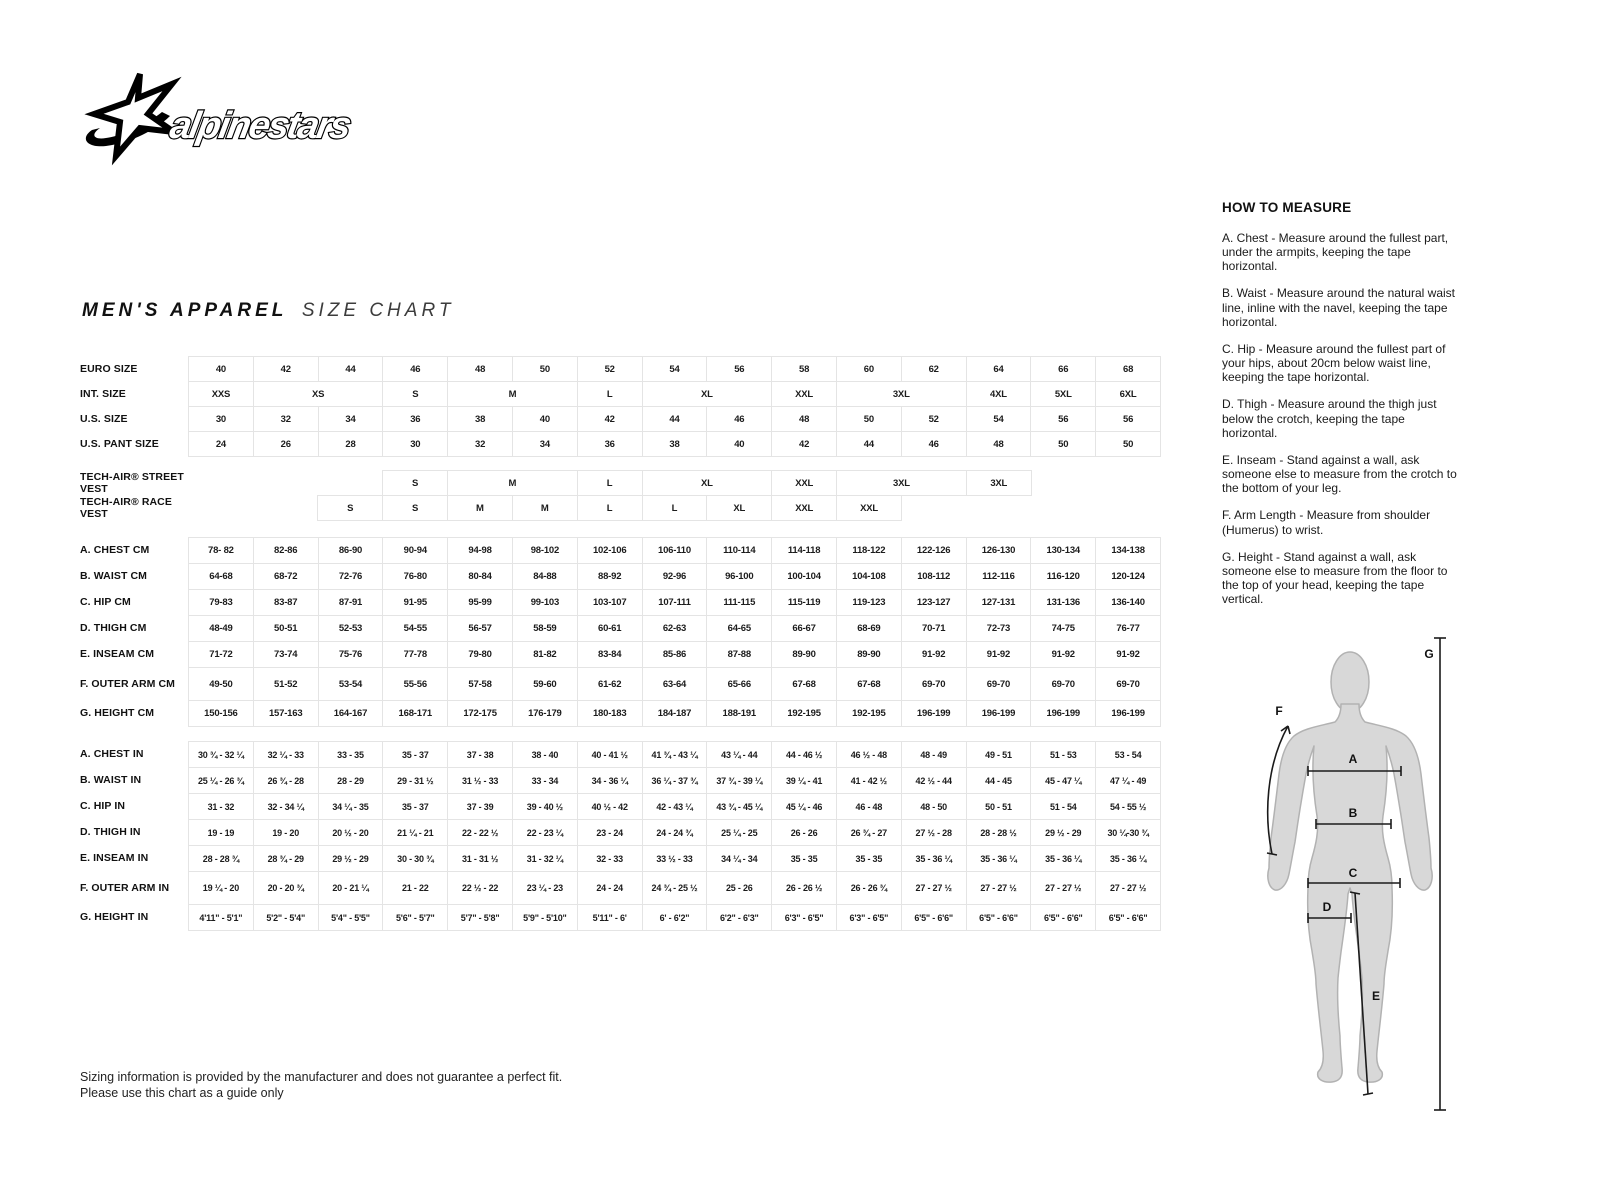 The width and height of the screenshot is (1600, 1200). I want to click on table-cell: 37 - 39, so click(480, 806).